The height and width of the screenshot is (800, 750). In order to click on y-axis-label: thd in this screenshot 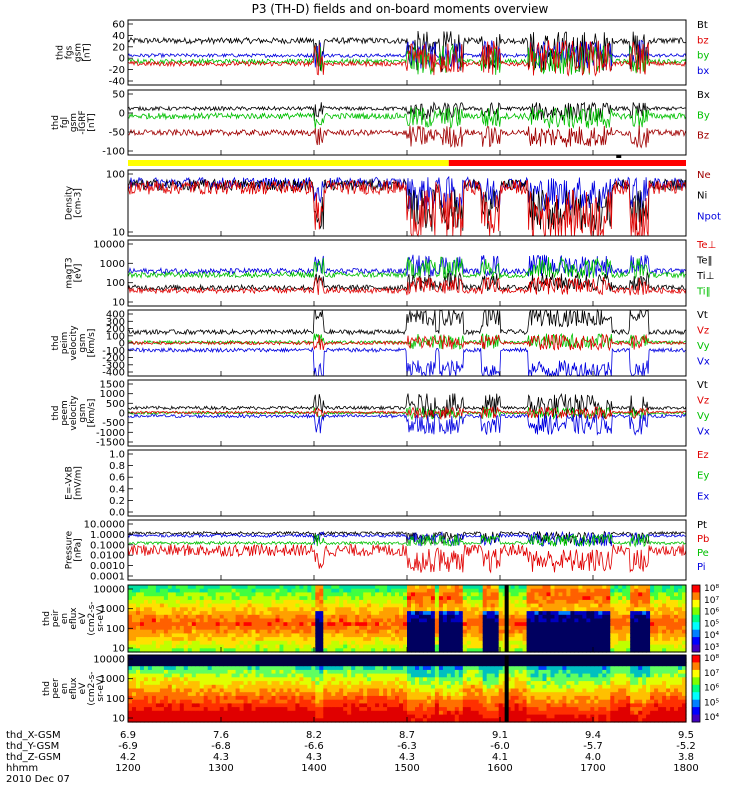, I will do `click(47, 618)`.